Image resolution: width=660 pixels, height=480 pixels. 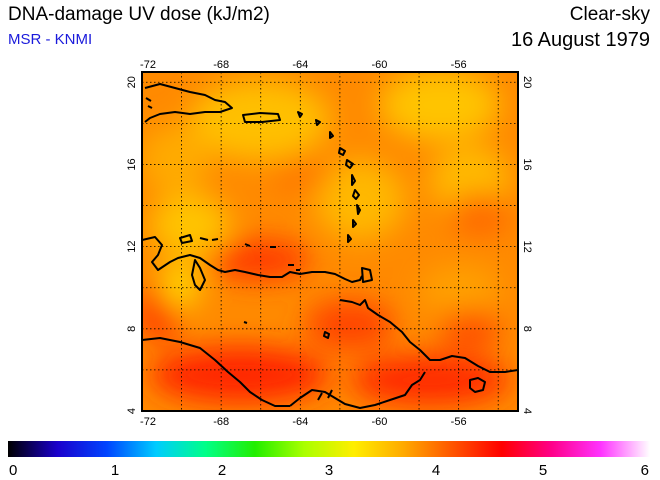 I want to click on colorbar, so click(x=329, y=449).